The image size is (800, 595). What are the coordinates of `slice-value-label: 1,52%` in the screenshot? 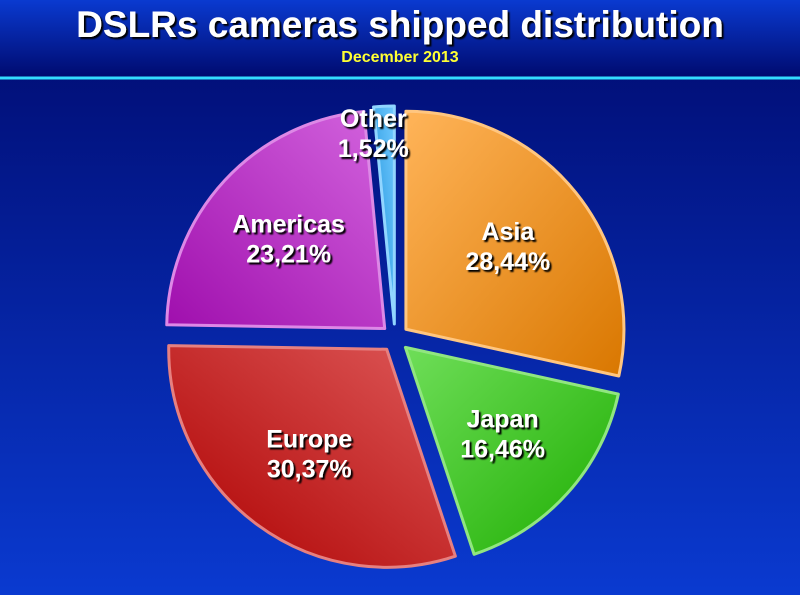 It's located at (373, 149).